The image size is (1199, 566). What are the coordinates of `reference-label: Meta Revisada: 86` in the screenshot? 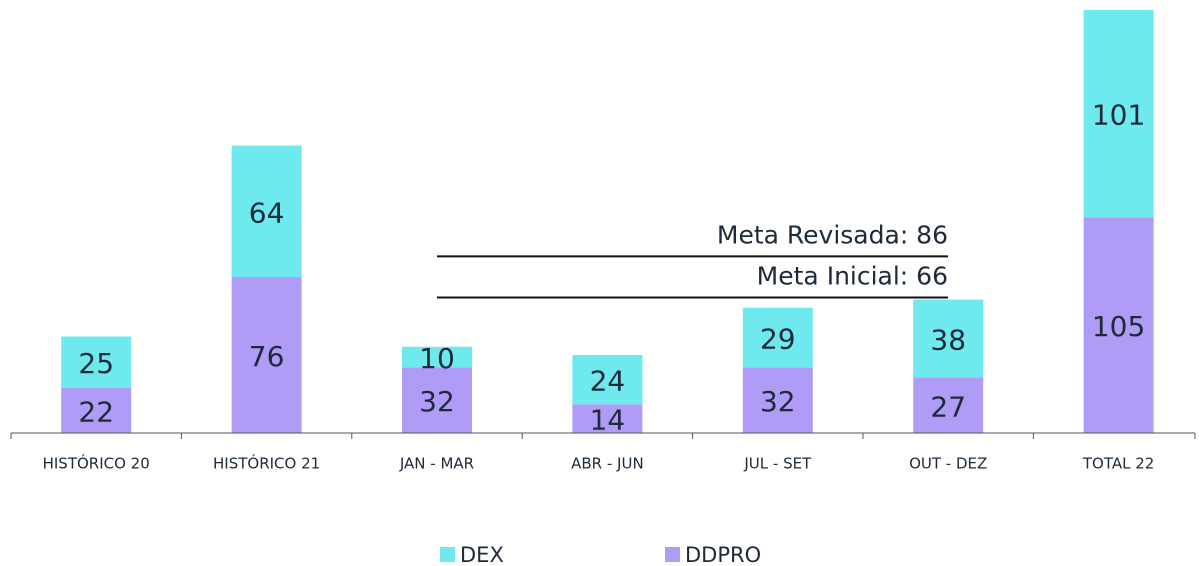 It's located at (832, 234).